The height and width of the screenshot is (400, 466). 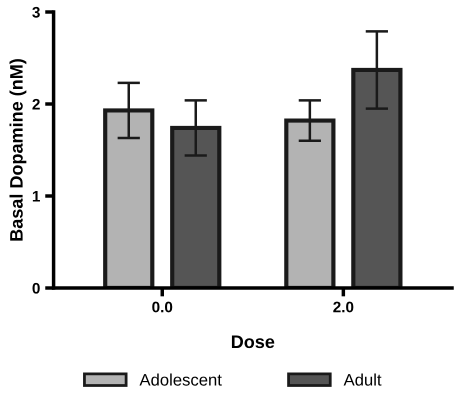 I want to click on y-axis-title: Basal Dopamine (nM), so click(x=18, y=150).